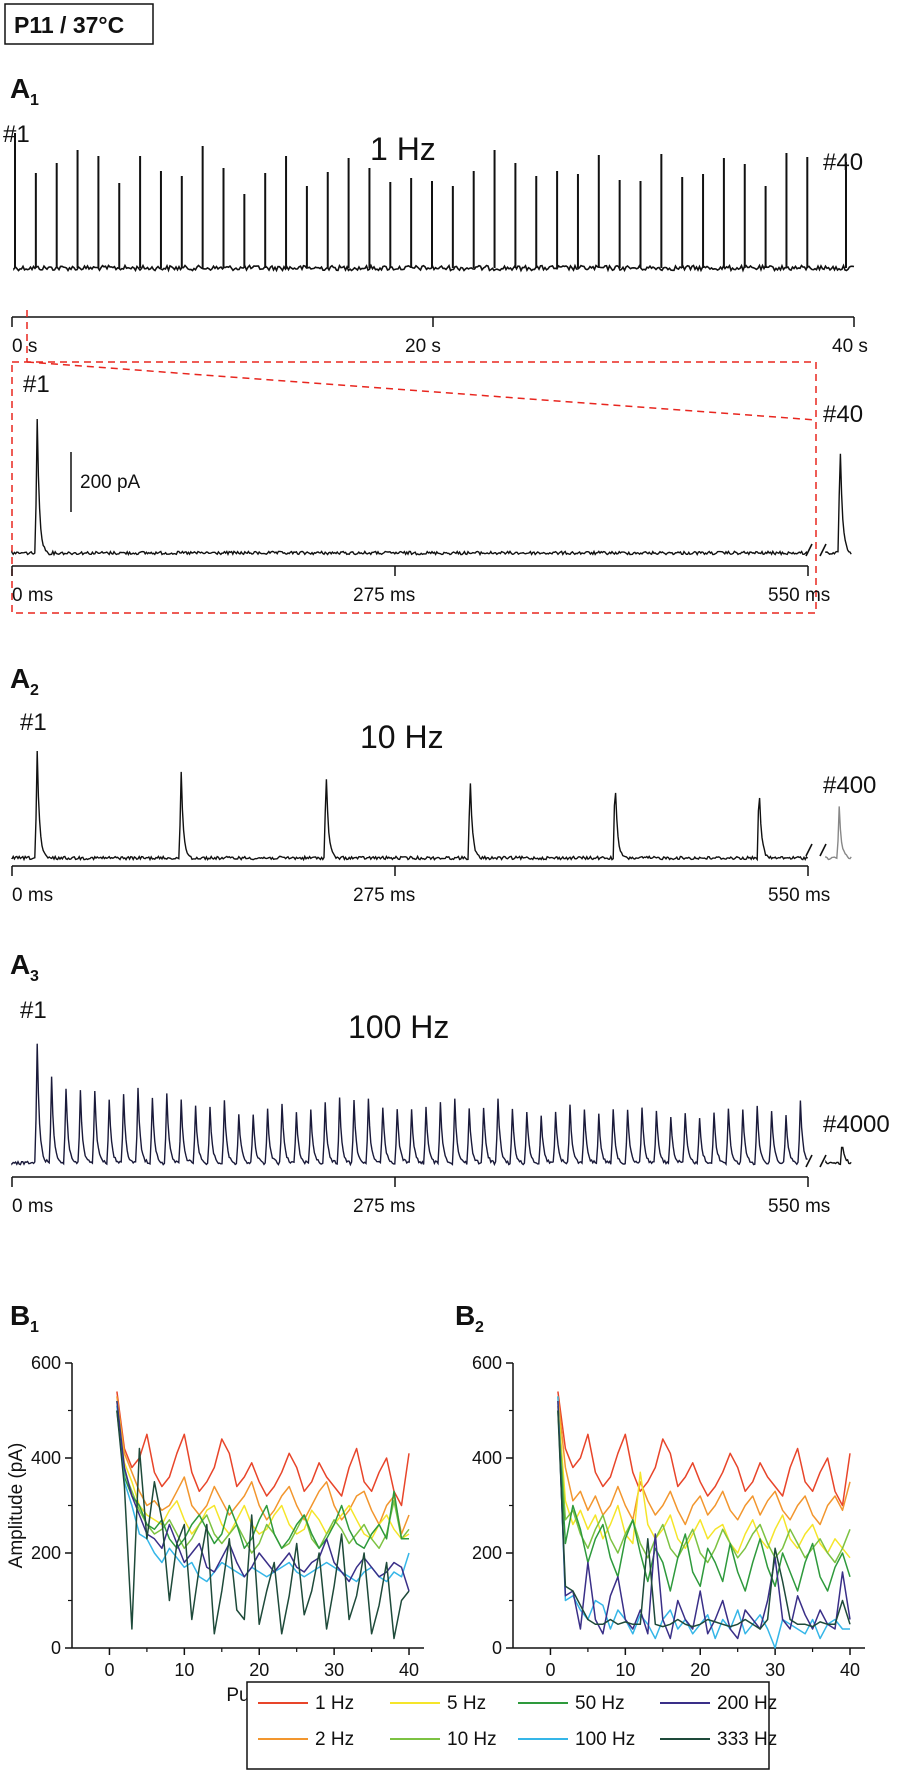 Image resolution: width=907 pixels, height=1775 pixels. I want to click on a1-zoom-first-pulse: #1, so click(36, 384).